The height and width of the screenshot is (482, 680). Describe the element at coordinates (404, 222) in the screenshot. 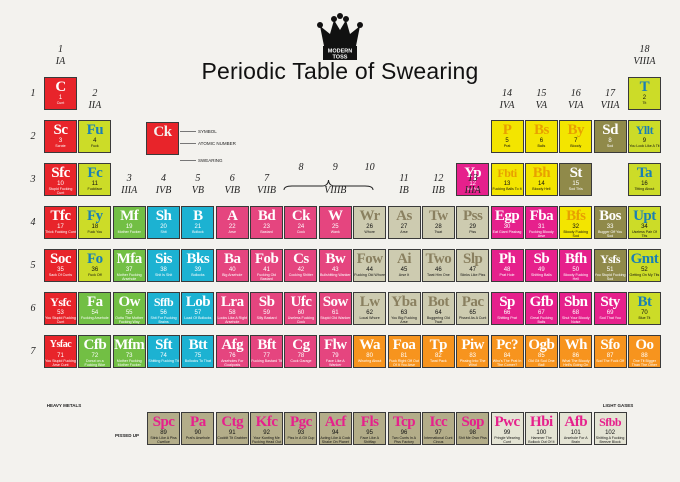

I see `element-as: As 27 Arse` at that location.